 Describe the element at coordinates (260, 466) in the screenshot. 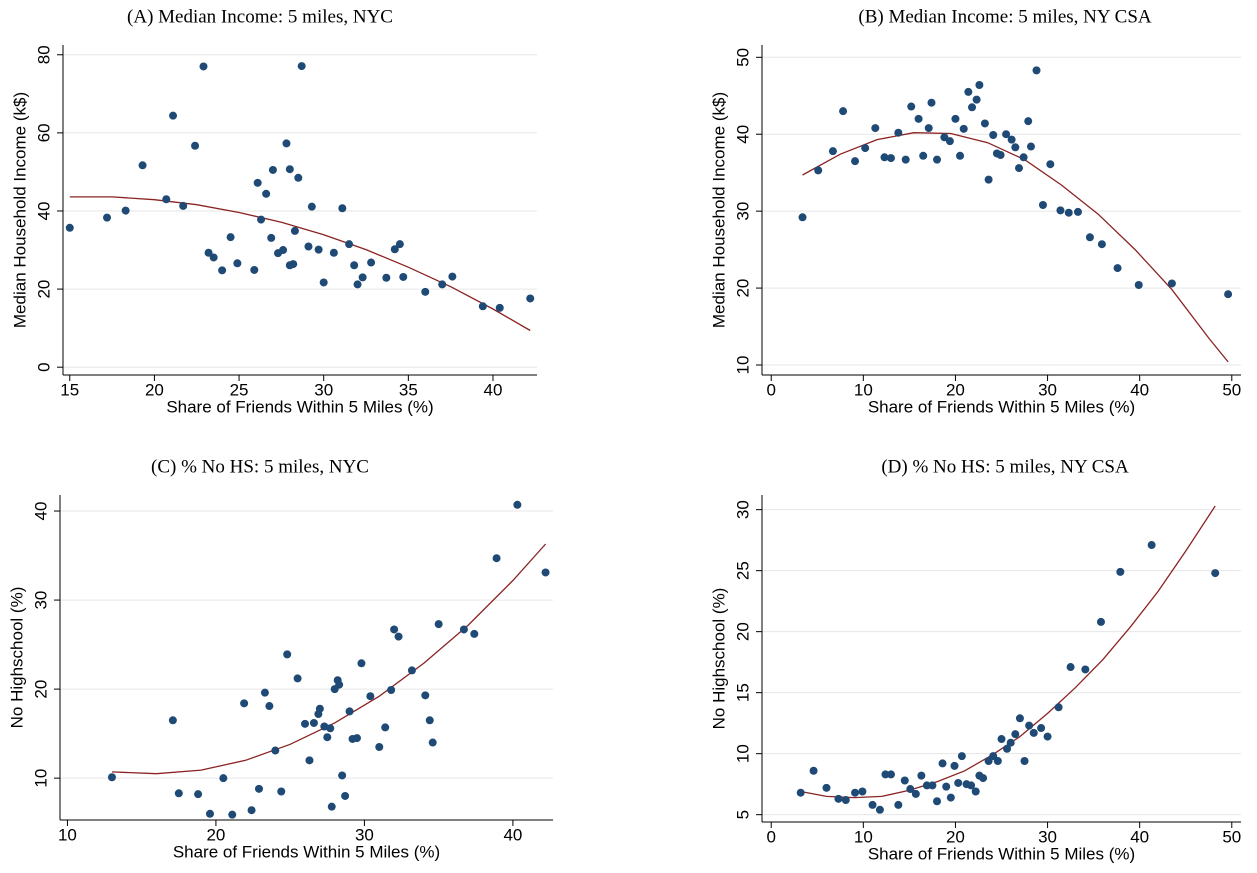

I see `panel-title: (C) % No HS: 5 miles, NYC` at that location.